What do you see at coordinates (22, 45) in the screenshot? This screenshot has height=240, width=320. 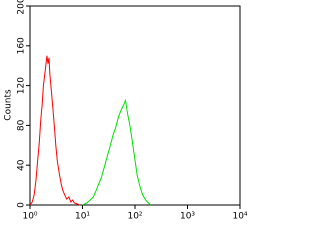 I see `y-tick-label: 160` at bounding box center [22, 45].